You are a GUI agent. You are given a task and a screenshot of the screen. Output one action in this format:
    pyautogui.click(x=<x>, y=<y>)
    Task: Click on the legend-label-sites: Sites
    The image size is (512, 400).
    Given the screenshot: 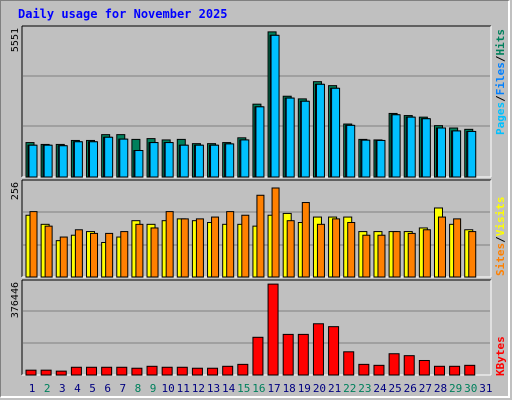 What is the action you would take?
    pyautogui.click(x=500, y=259)
    